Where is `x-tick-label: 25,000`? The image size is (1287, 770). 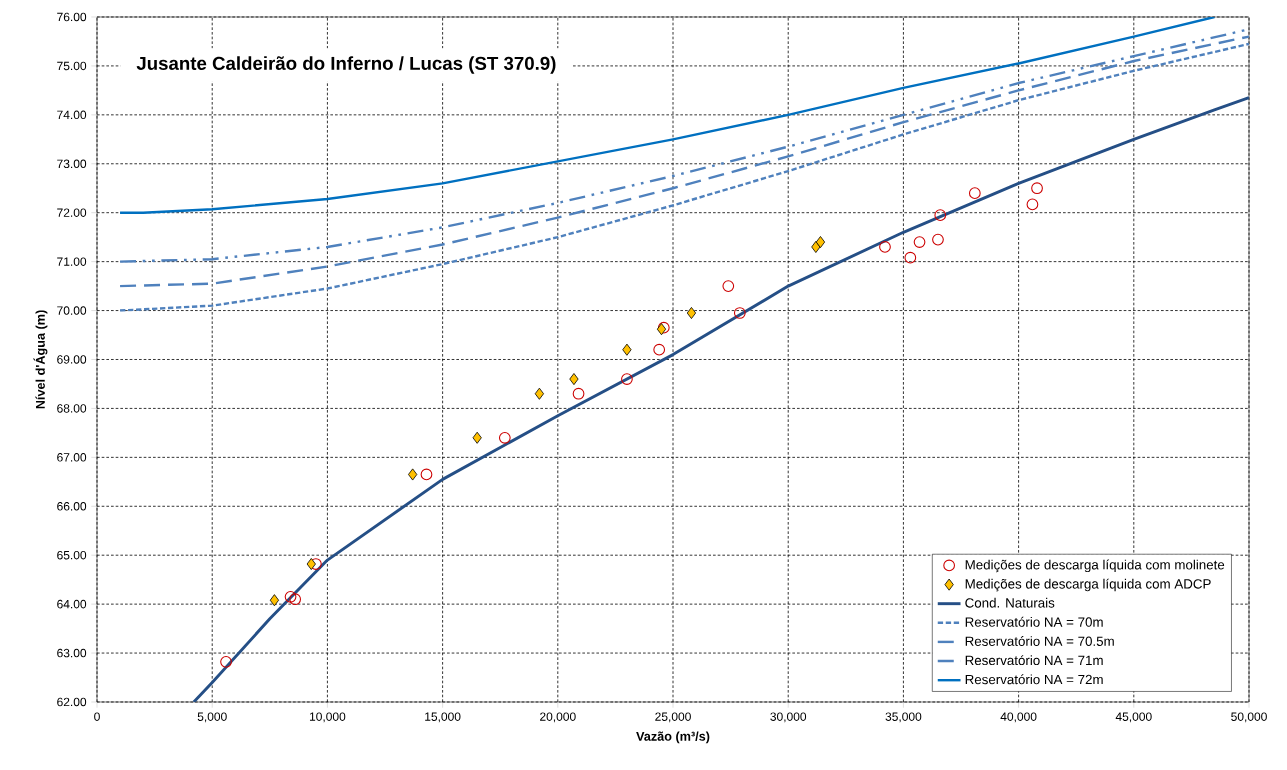
x-tick-label: 25,000 is located at coordinates (673, 717).